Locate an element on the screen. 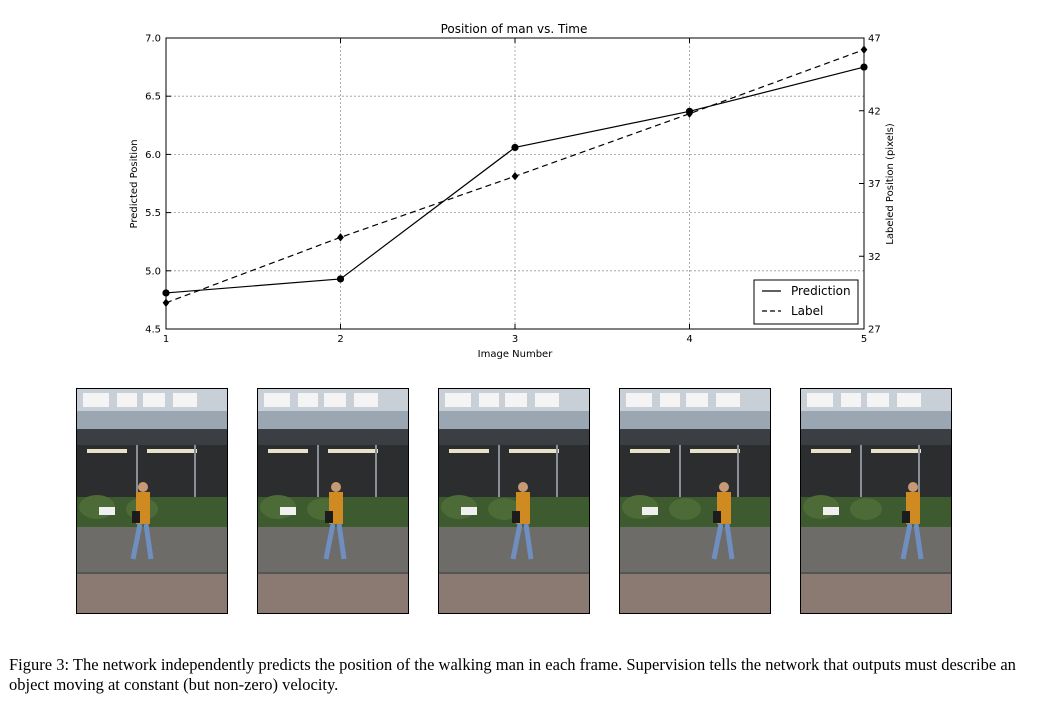 This screenshot has height=705, width=1041. legend-prediction-label: Prediction is located at coordinates (821, 291).